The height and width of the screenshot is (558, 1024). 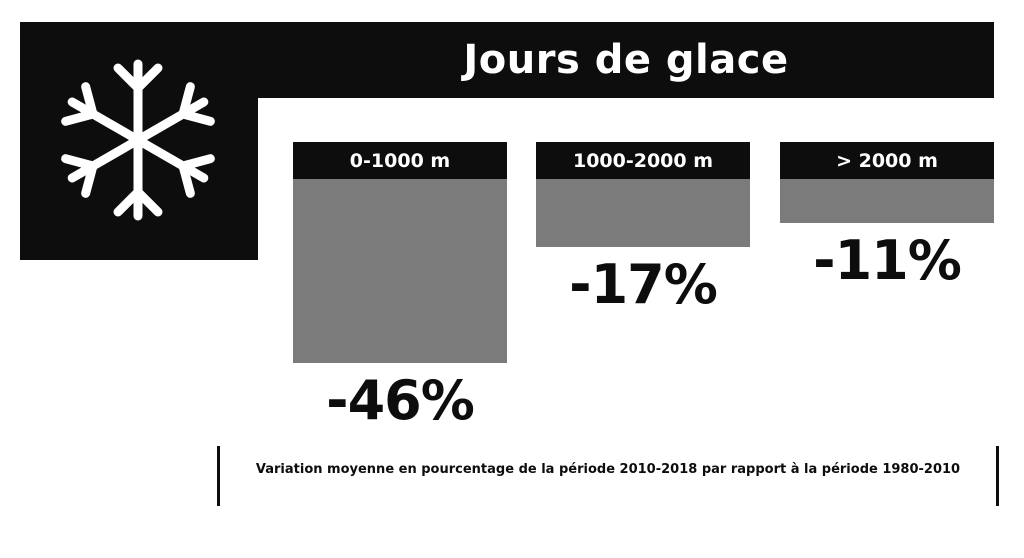 What do you see at coordinates (643, 284) in the screenshot?
I see `value-label: -17%` at bounding box center [643, 284].